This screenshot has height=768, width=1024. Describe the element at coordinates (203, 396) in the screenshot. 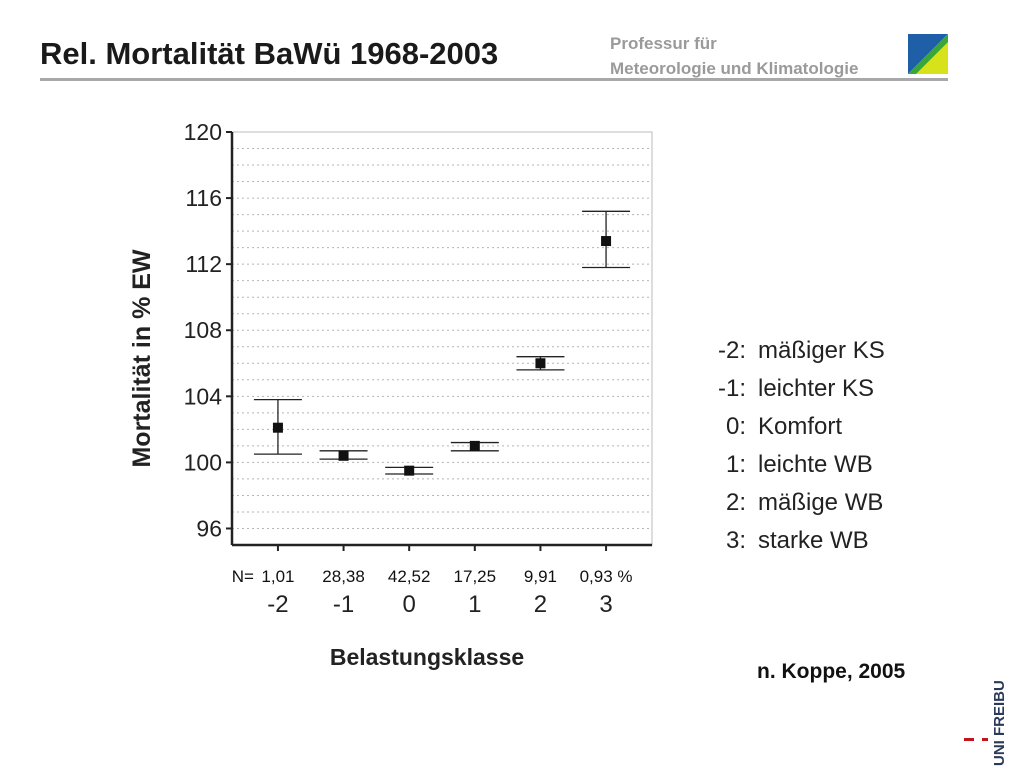

I see `y-tick-label: 104` at that location.